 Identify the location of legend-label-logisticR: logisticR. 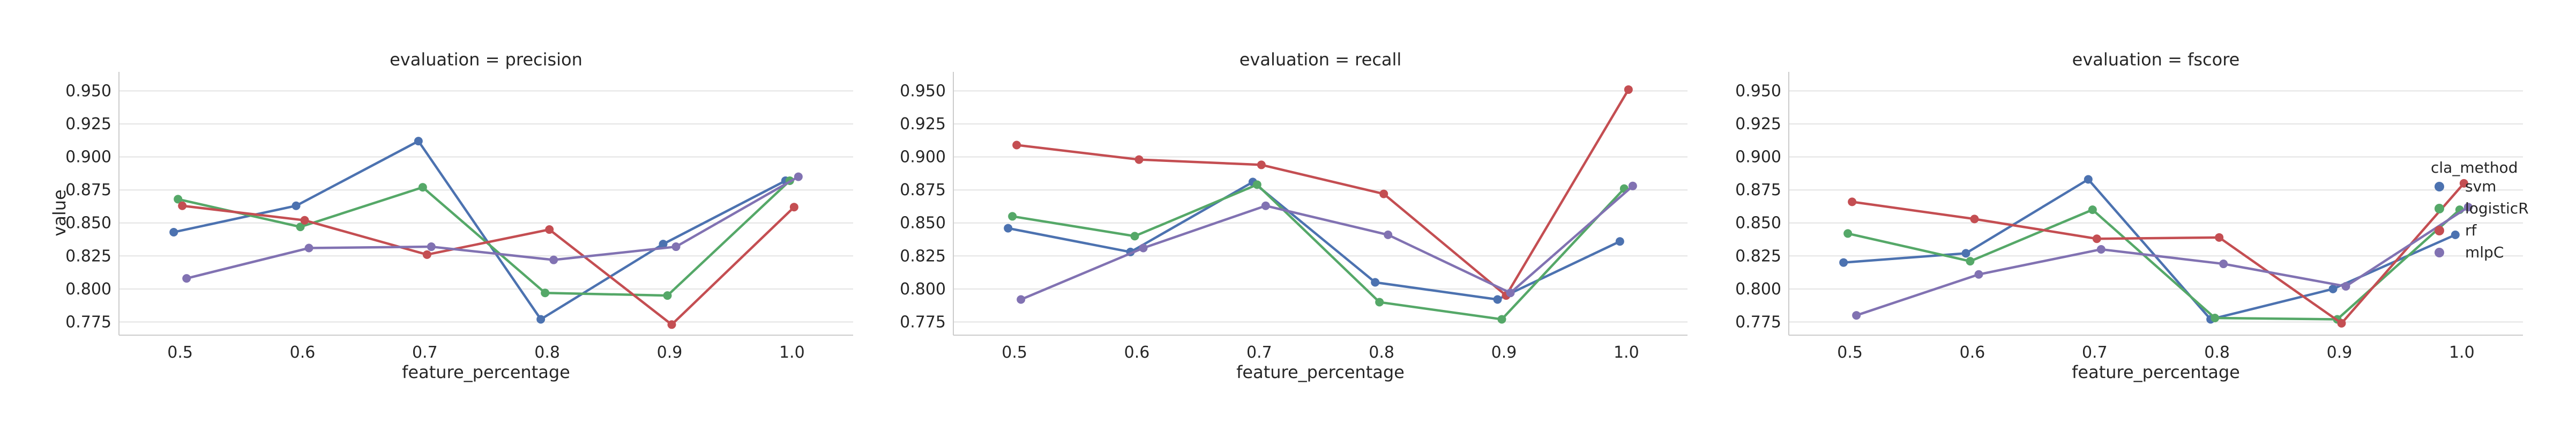
(2497, 208).